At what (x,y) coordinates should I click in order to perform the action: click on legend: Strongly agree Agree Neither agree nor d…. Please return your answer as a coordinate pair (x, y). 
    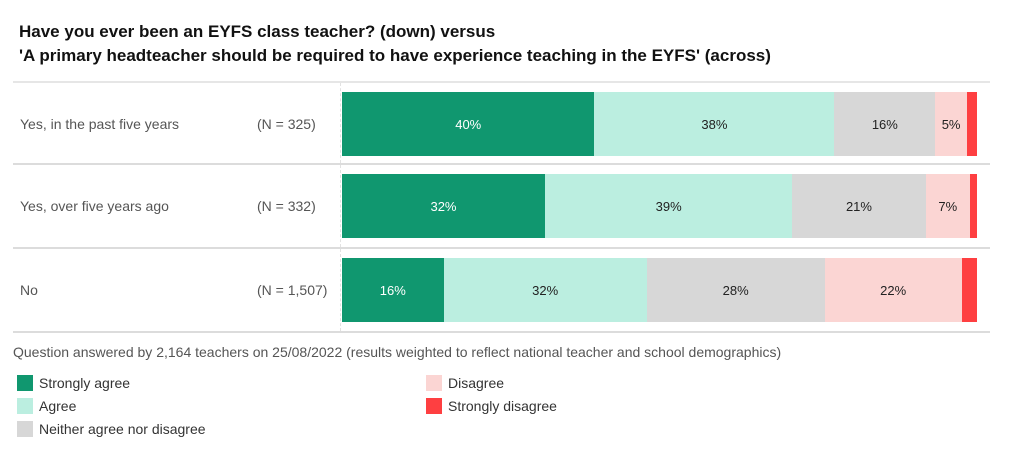
    Looking at the image, I should click on (367, 408).